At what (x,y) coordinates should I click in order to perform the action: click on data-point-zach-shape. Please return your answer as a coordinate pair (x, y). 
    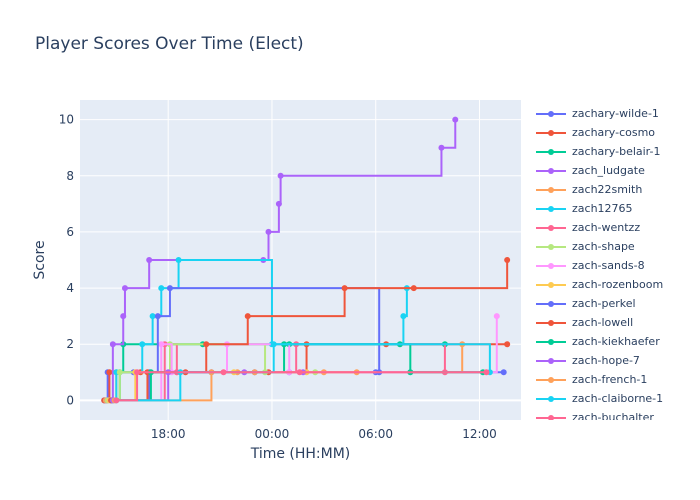
    Looking at the image, I should click on (119, 372).